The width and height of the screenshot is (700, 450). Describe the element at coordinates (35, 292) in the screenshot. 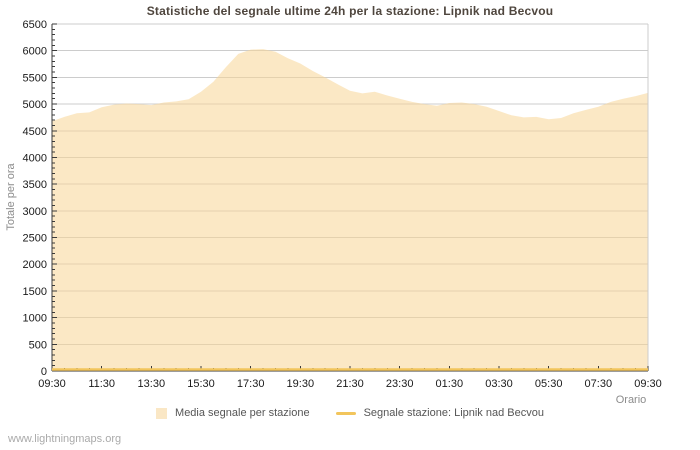

I see `svg-text: 1500` at that location.